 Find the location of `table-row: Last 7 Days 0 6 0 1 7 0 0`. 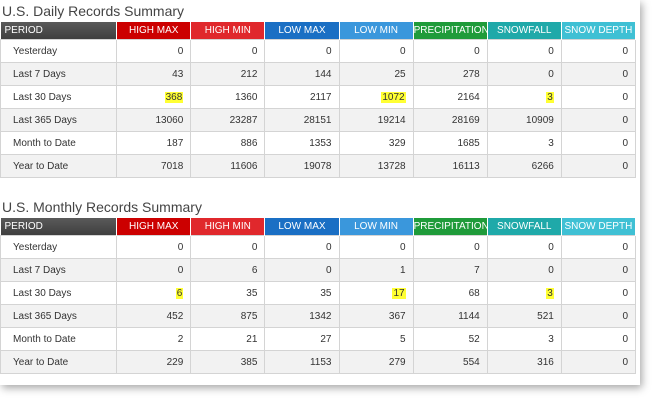

table-row: Last 7 Days 0 6 0 1 7 0 0 is located at coordinates (318, 270).